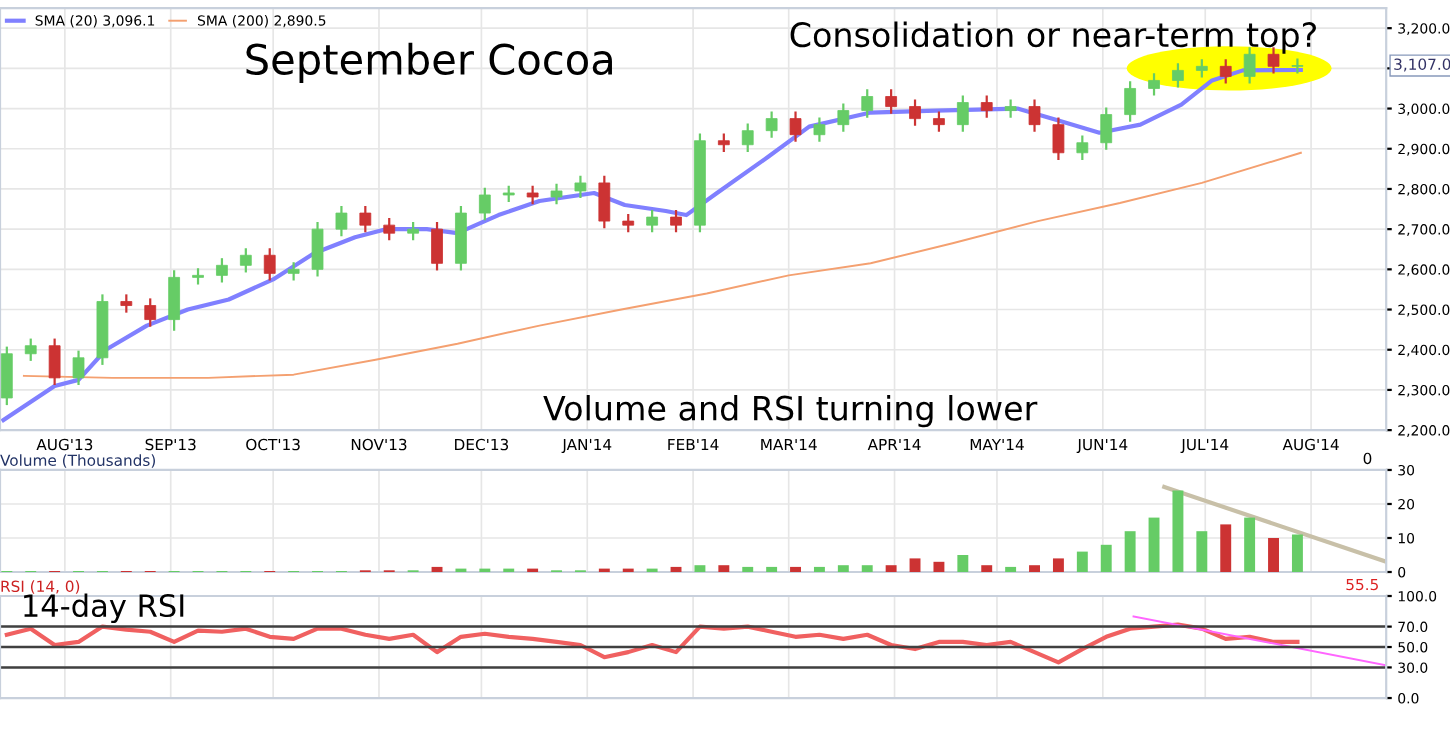 The height and width of the screenshot is (734, 1450). What do you see at coordinates (790, 411) in the screenshot?
I see `annotation: Volume and RSI turning lower` at bounding box center [790, 411].